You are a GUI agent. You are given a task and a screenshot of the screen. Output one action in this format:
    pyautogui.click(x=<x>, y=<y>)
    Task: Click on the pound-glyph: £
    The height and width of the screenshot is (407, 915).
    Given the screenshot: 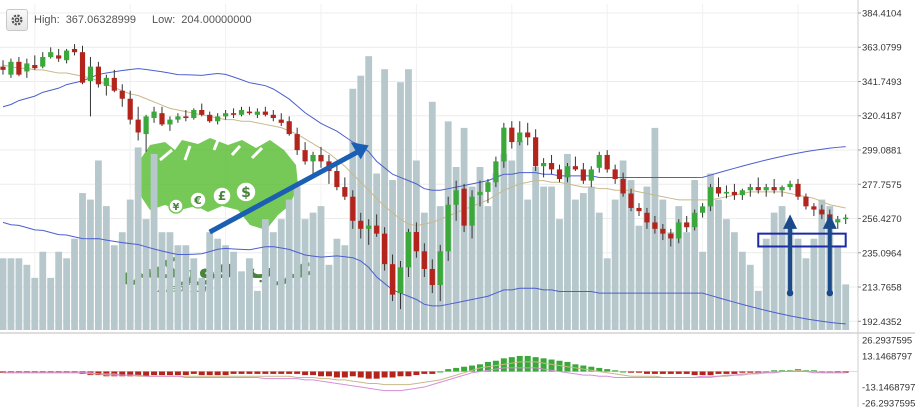 What is the action you would take?
    pyautogui.click(x=222, y=196)
    